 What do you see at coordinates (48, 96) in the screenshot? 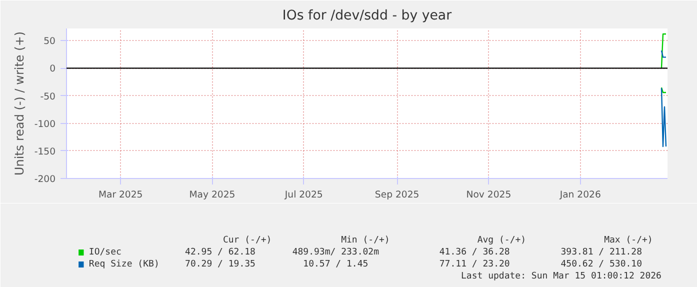
I see `y-tick-label: -50` at bounding box center [48, 96].